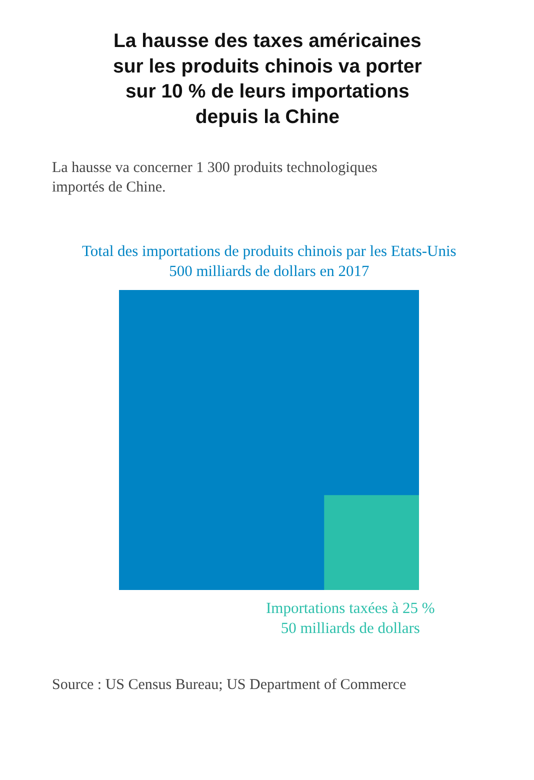 This screenshot has height=780, width=534. What do you see at coordinates (229, 685) in the screenshot?
I see `source-note: Source : US Census Bureau; US Department of Commerce` at bounding box center [229, 685].